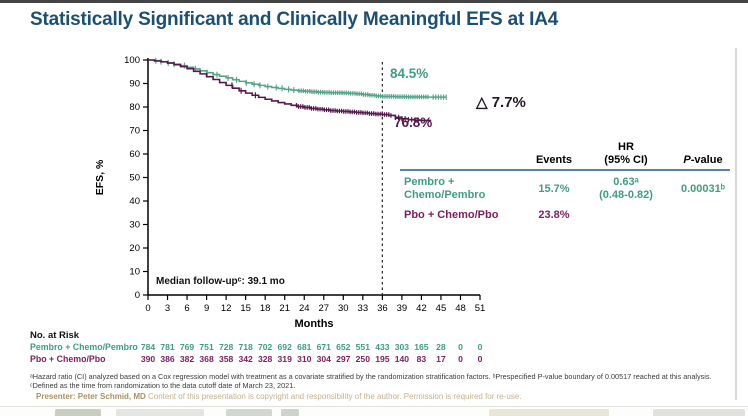  I want to click on x-tick-label: 3, so click(167, 308).